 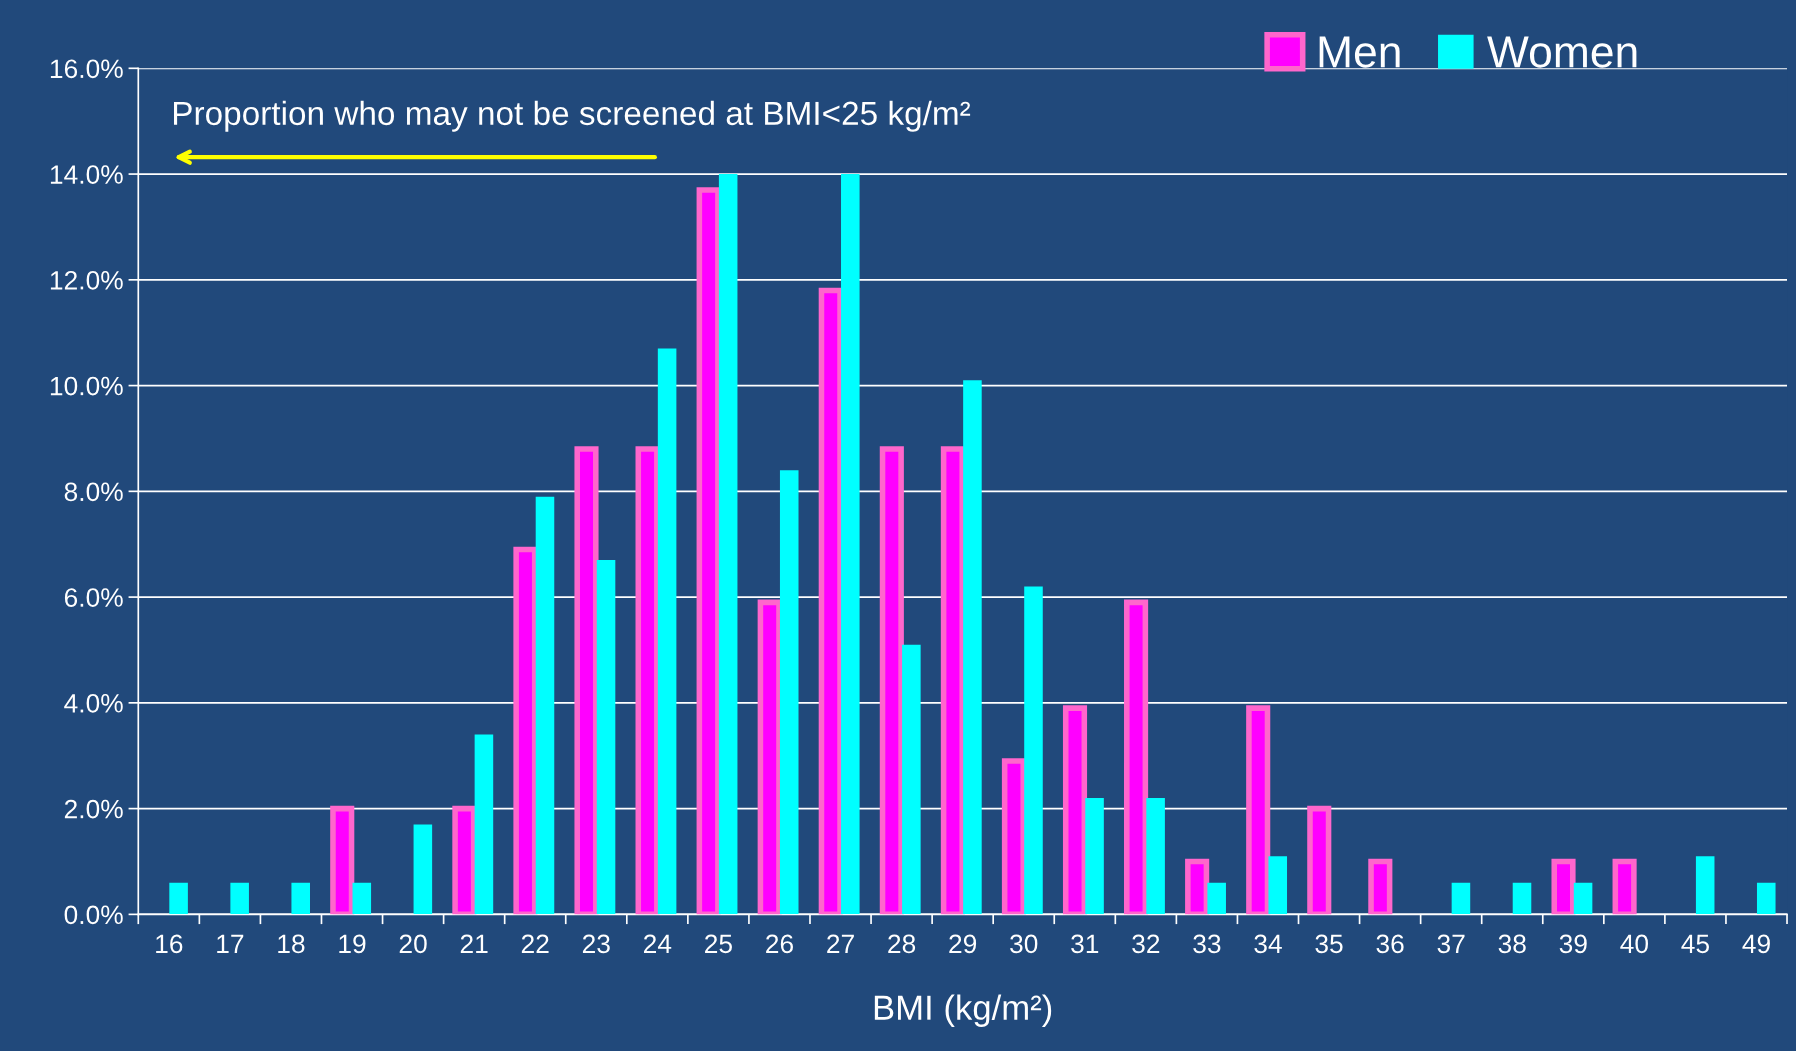 I want to click on x-tick-label: 39, so click(x=1573, y=944).